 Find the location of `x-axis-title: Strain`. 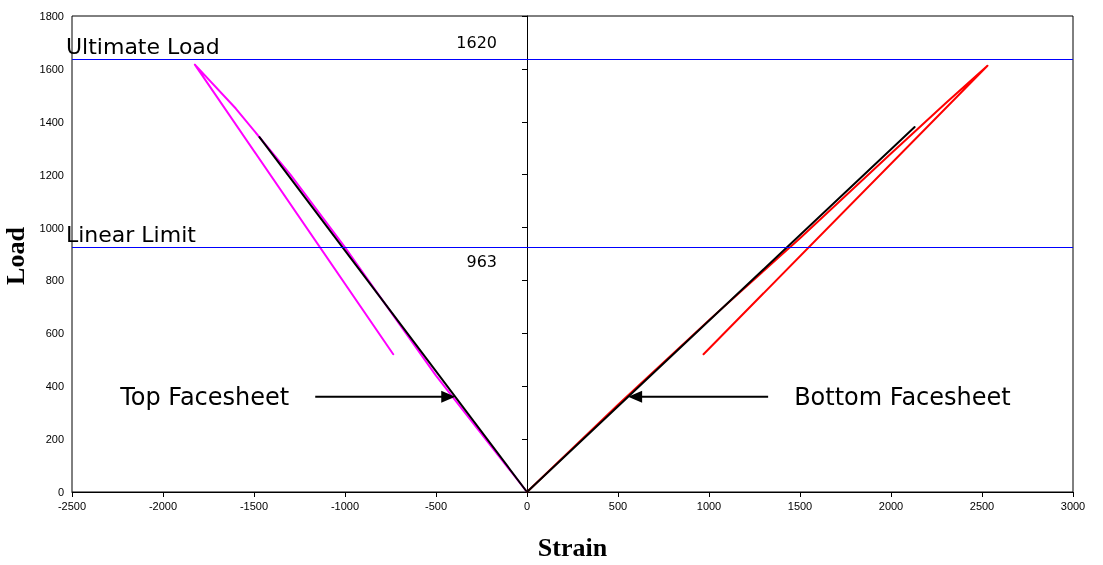

x-axis-title: Strain is located at coordinates (572, 547).